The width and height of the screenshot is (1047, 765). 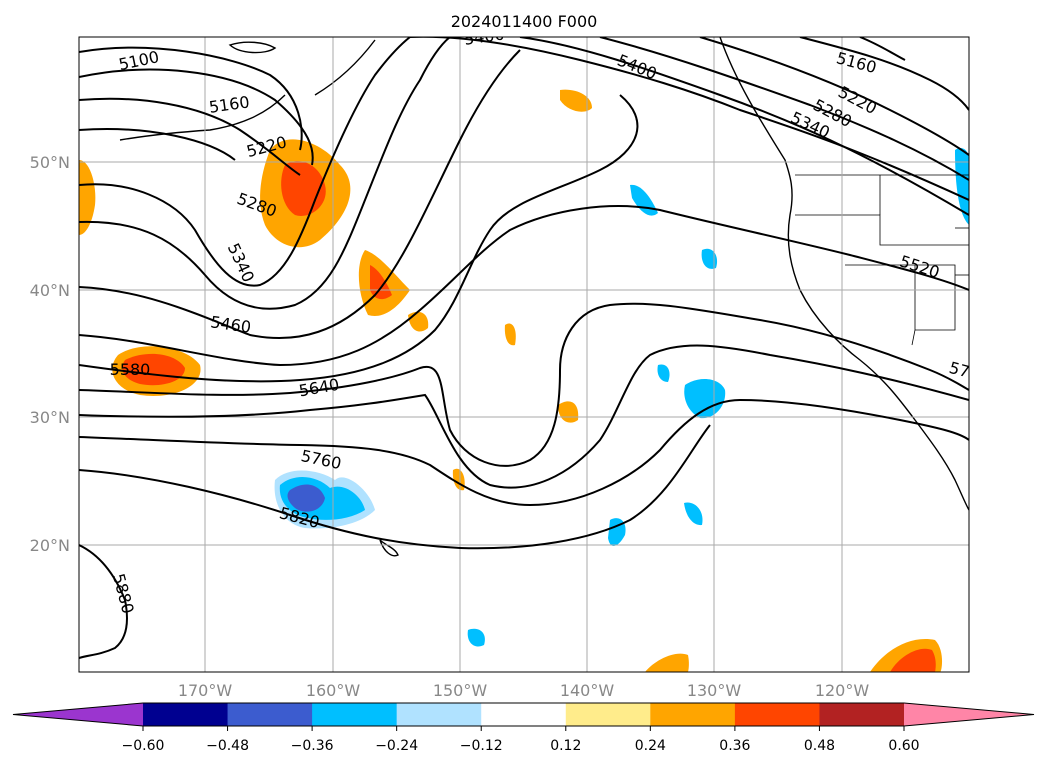 I want to click on contour-label: 5760, so click(x=321, y=459).